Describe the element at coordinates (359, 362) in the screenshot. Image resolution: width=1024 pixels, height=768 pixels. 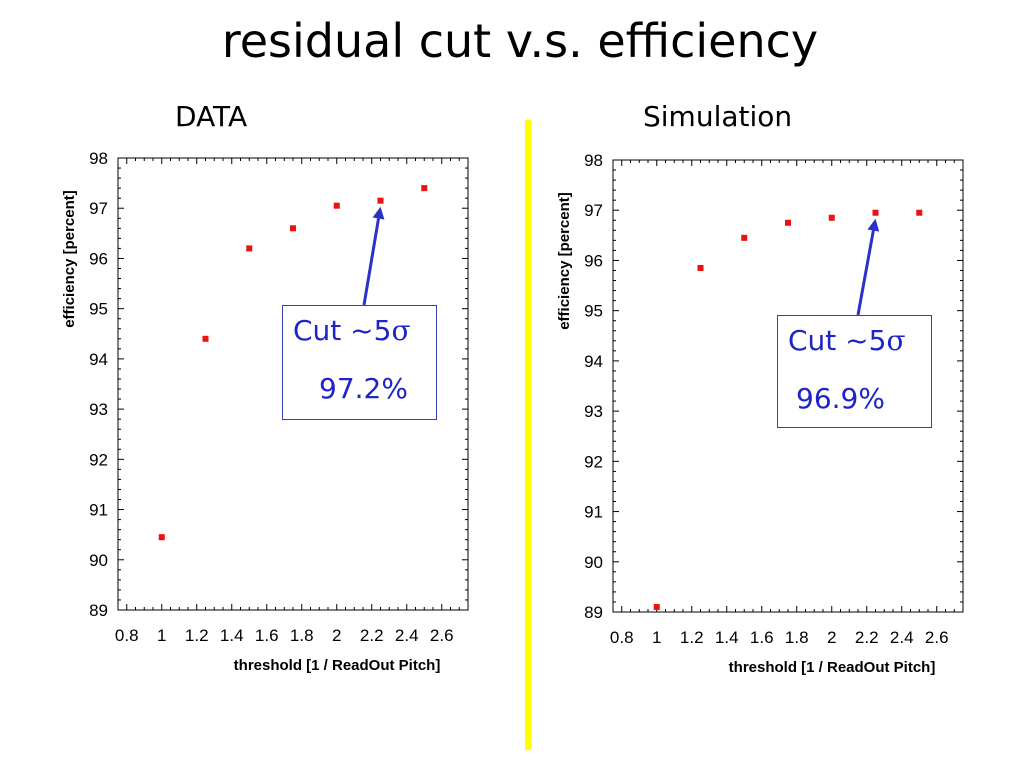
I see `callout-data: Cut ~5σ 97.2%` at that location.